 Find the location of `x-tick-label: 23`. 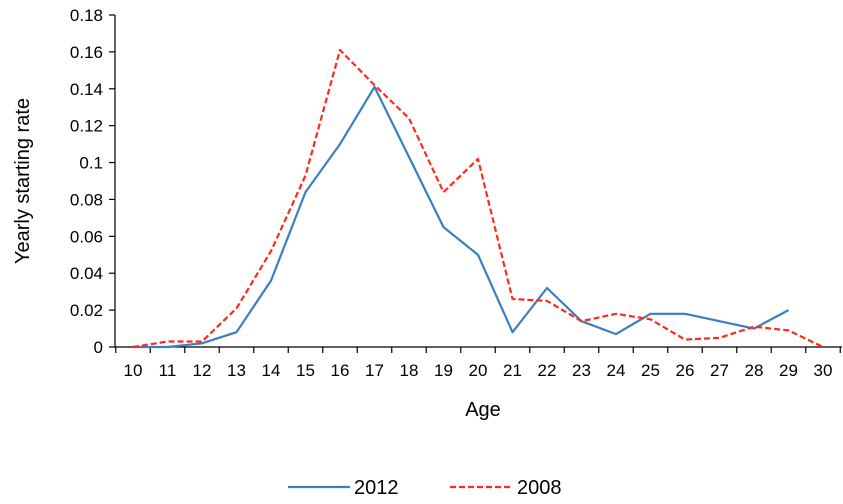

x-tick-label: 23 is located at coordinates (581, 370).